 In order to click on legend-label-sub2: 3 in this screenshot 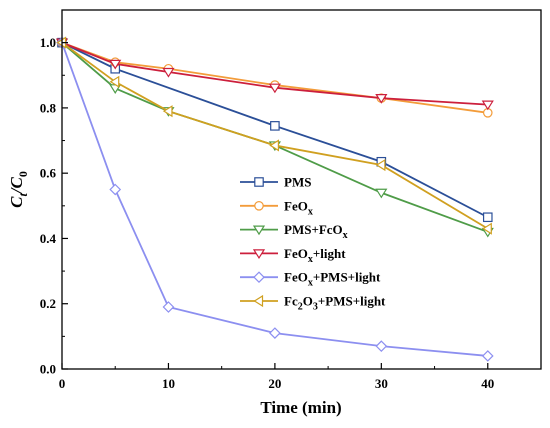, I will do `click(315, 307)`.